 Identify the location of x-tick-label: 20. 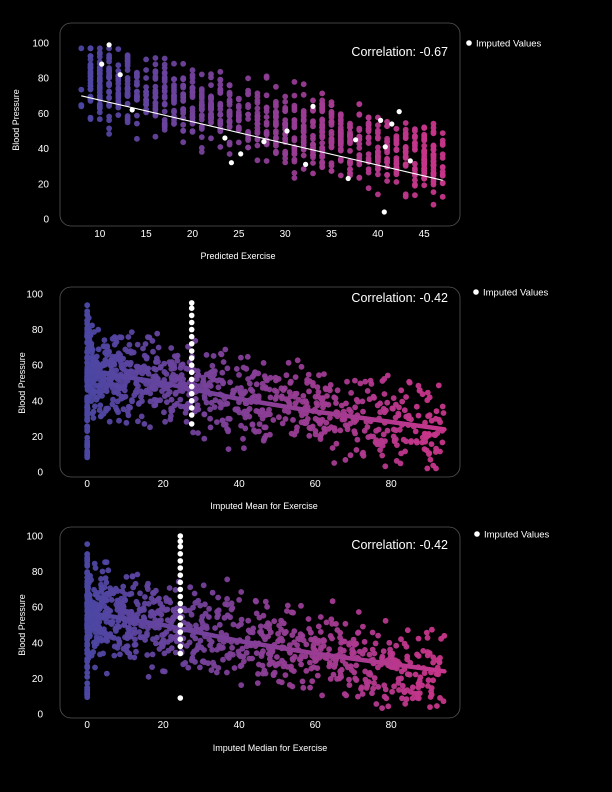
(193, 234).